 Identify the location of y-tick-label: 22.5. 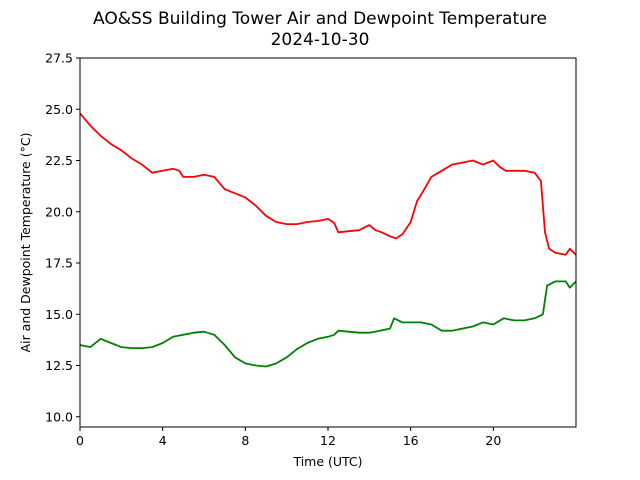
(59, 160).